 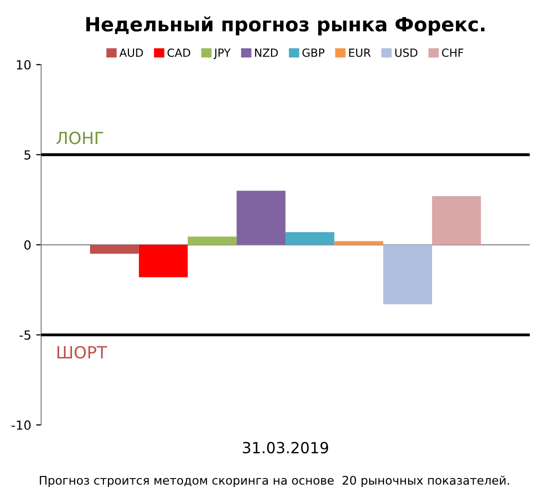 I want to click on legend-label: NZD, so click(x=266, y=52).